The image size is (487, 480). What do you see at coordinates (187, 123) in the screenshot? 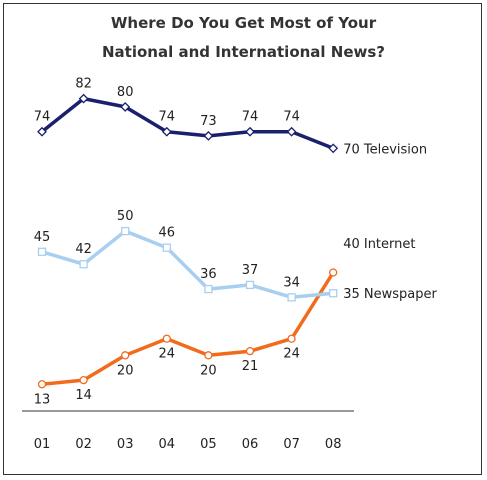
I see `television-line` at bounding box center [187, 123].